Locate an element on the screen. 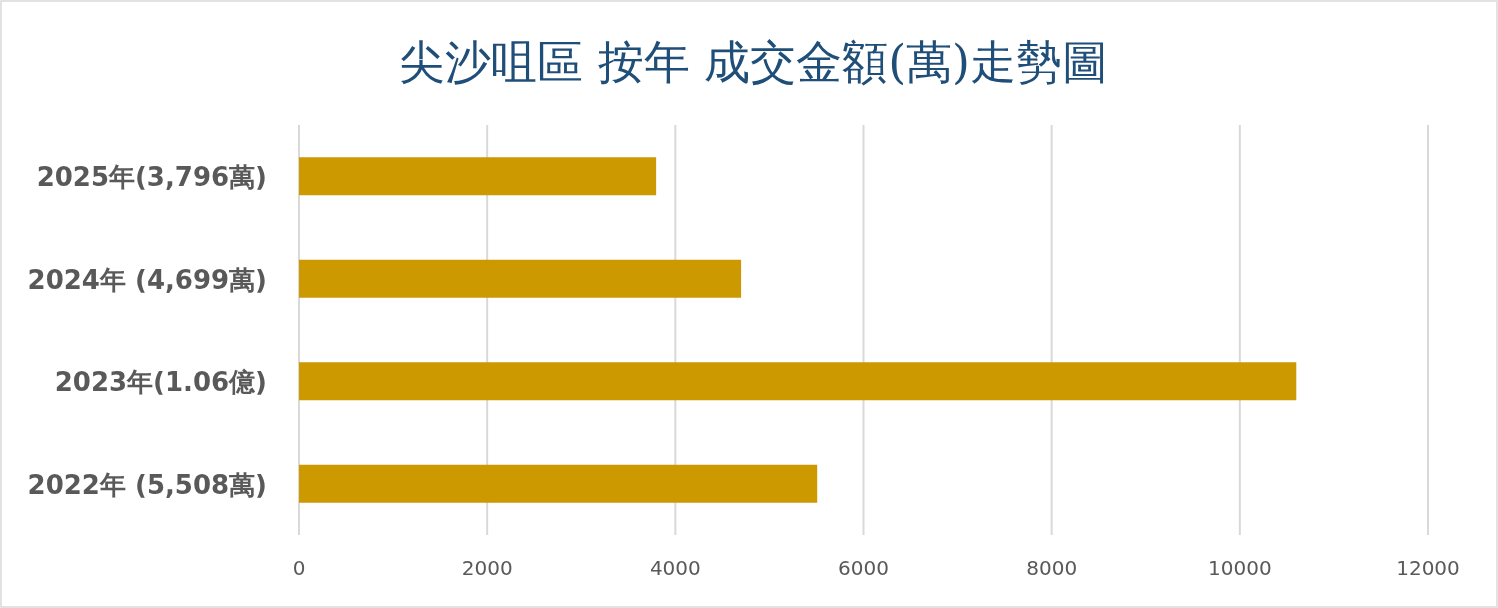 The width and height of the screenshot is (1498, 608). chart-title: 尖沙咀區 按年 成交金額(萬)走勢圖 is located at coordinates (753, 62).